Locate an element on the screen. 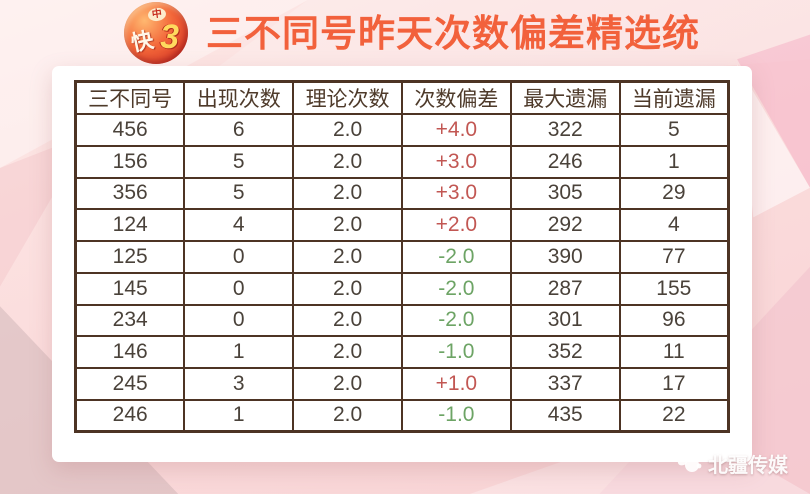 The image size is (810, 494). table-row: 125 0 2.0 -2.0 390 77 is located at coordinates (402, 257).